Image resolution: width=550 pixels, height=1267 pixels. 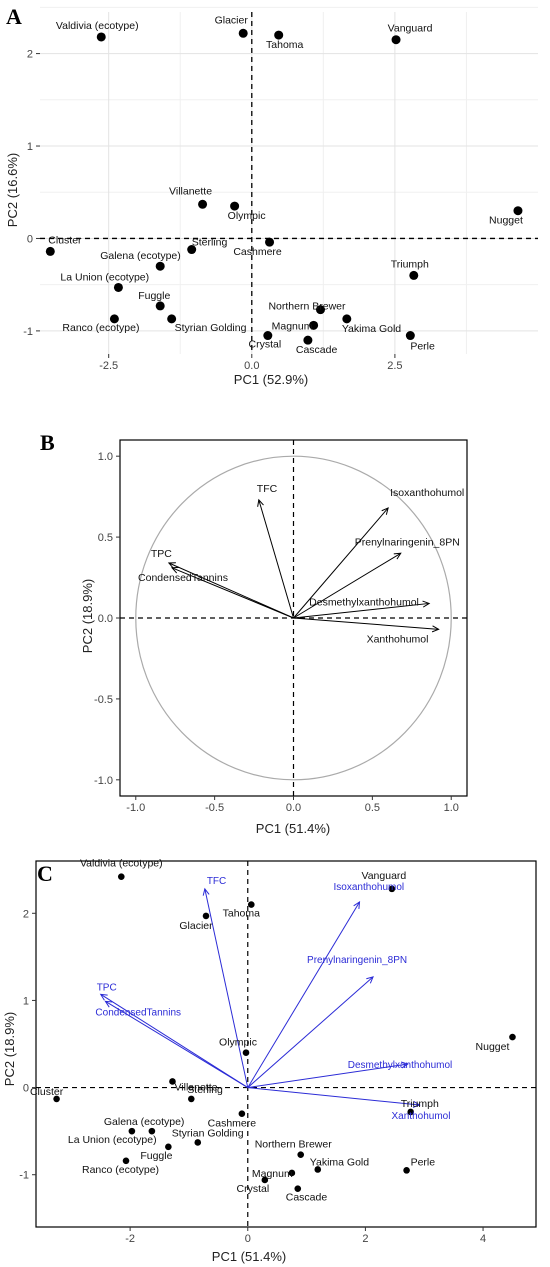 What do you see at coordinates (105, 538) in the screenshot?
I see `y-tick-label: 0.5` at bounding box center [105, 538].